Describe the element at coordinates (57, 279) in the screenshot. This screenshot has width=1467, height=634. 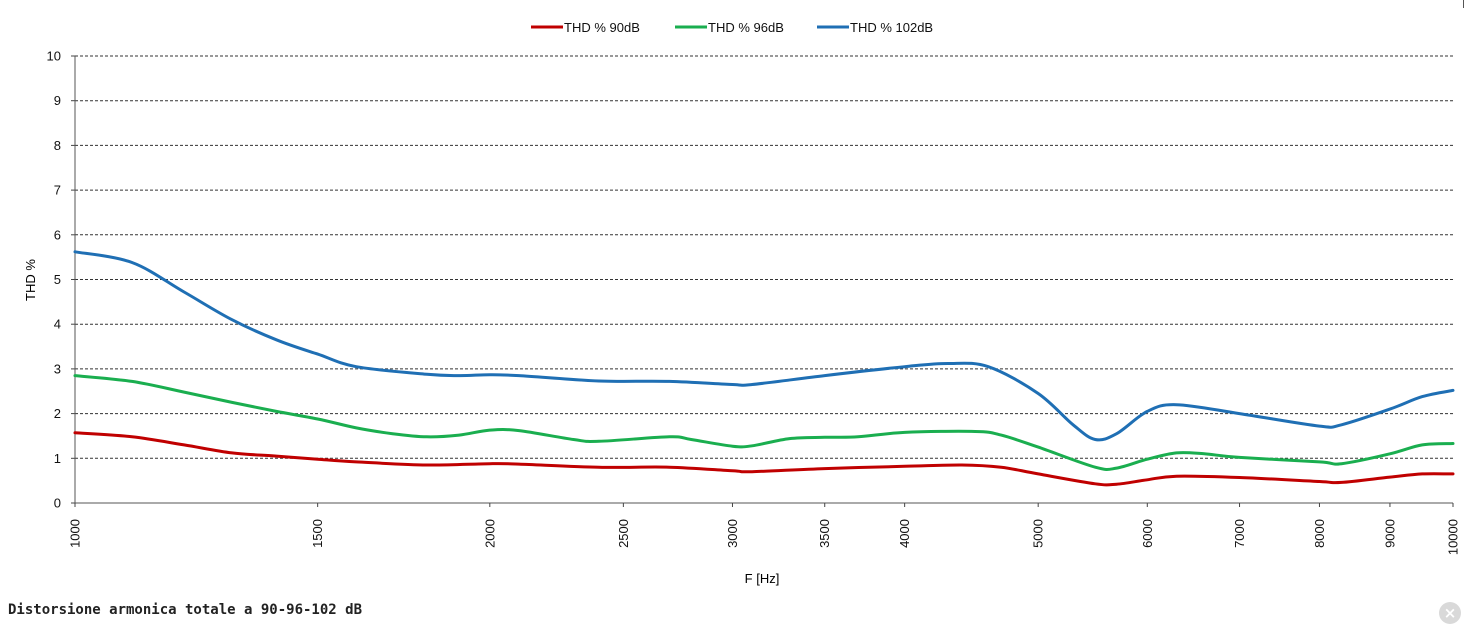
I see `y-tick-label: 5` at that location.